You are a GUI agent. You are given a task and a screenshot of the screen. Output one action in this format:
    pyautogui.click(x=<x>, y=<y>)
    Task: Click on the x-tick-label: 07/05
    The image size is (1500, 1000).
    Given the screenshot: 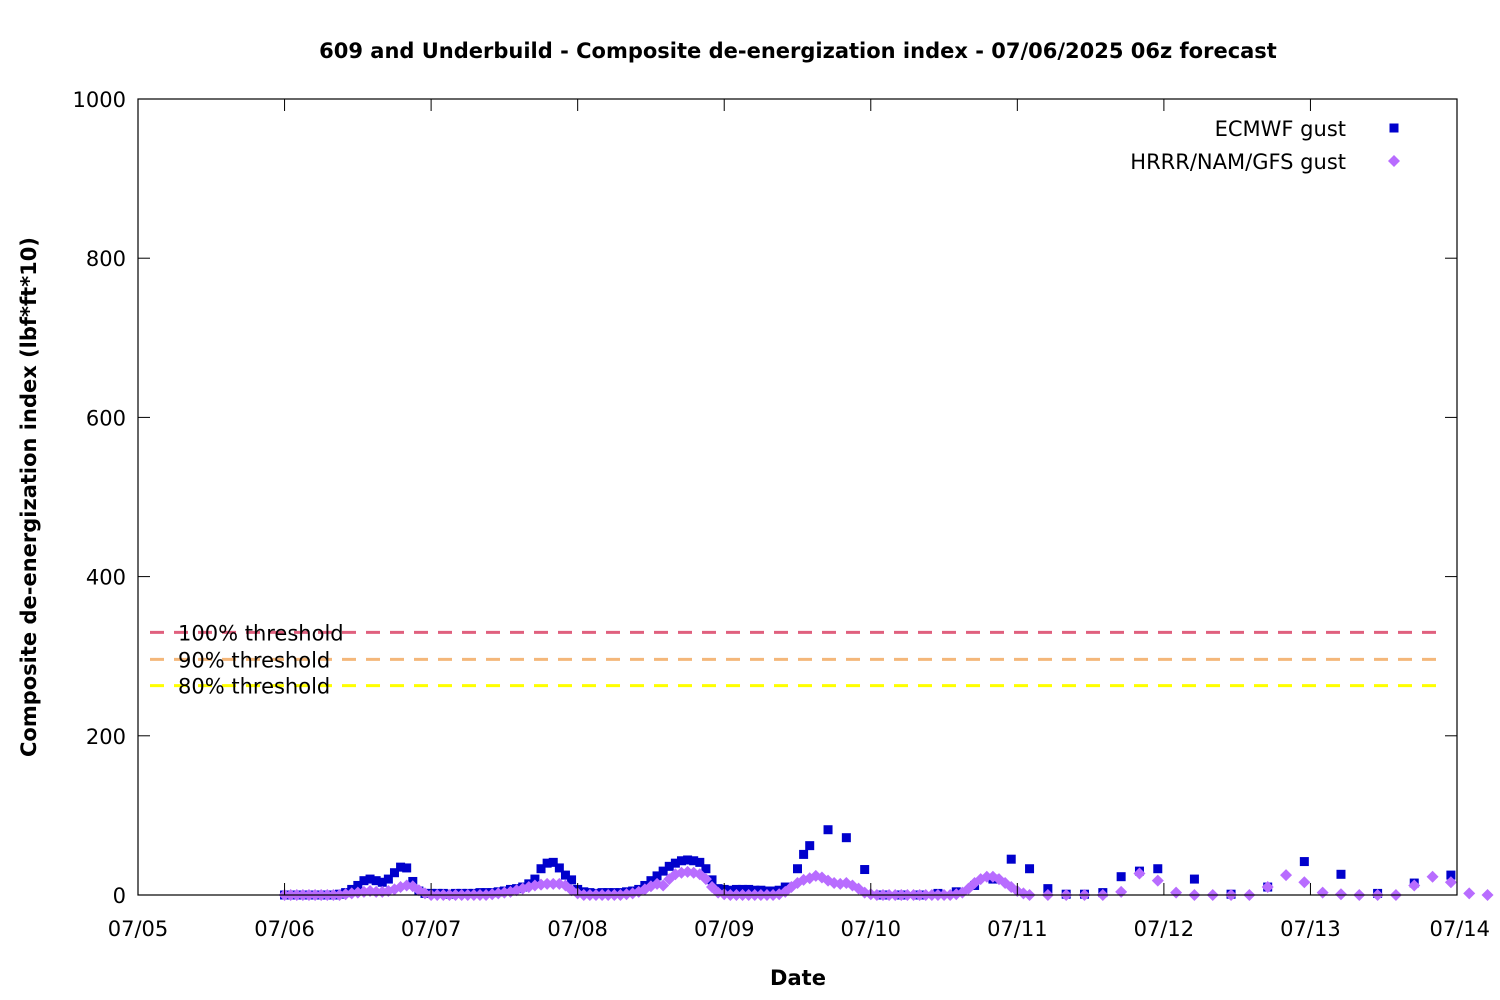 What is the action you would take?
    pyautogui.click(x=138, y=929)
    